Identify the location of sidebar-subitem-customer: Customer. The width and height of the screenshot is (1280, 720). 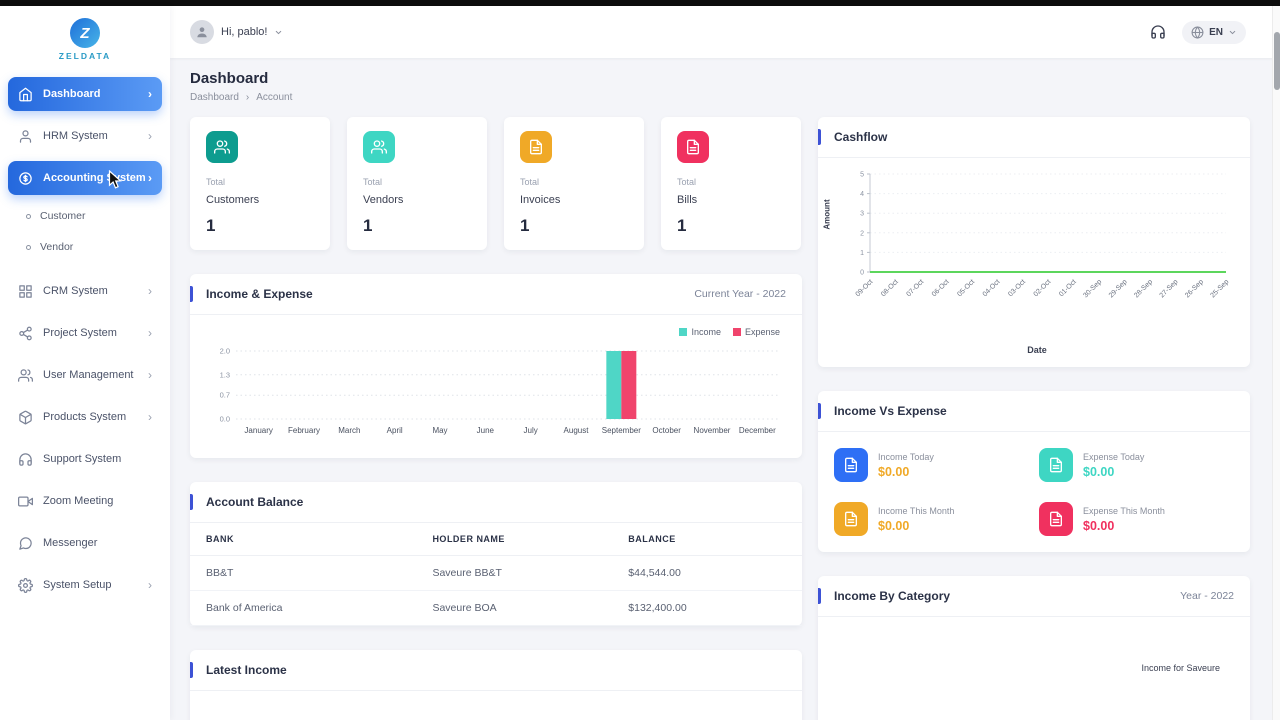
(94, 216).